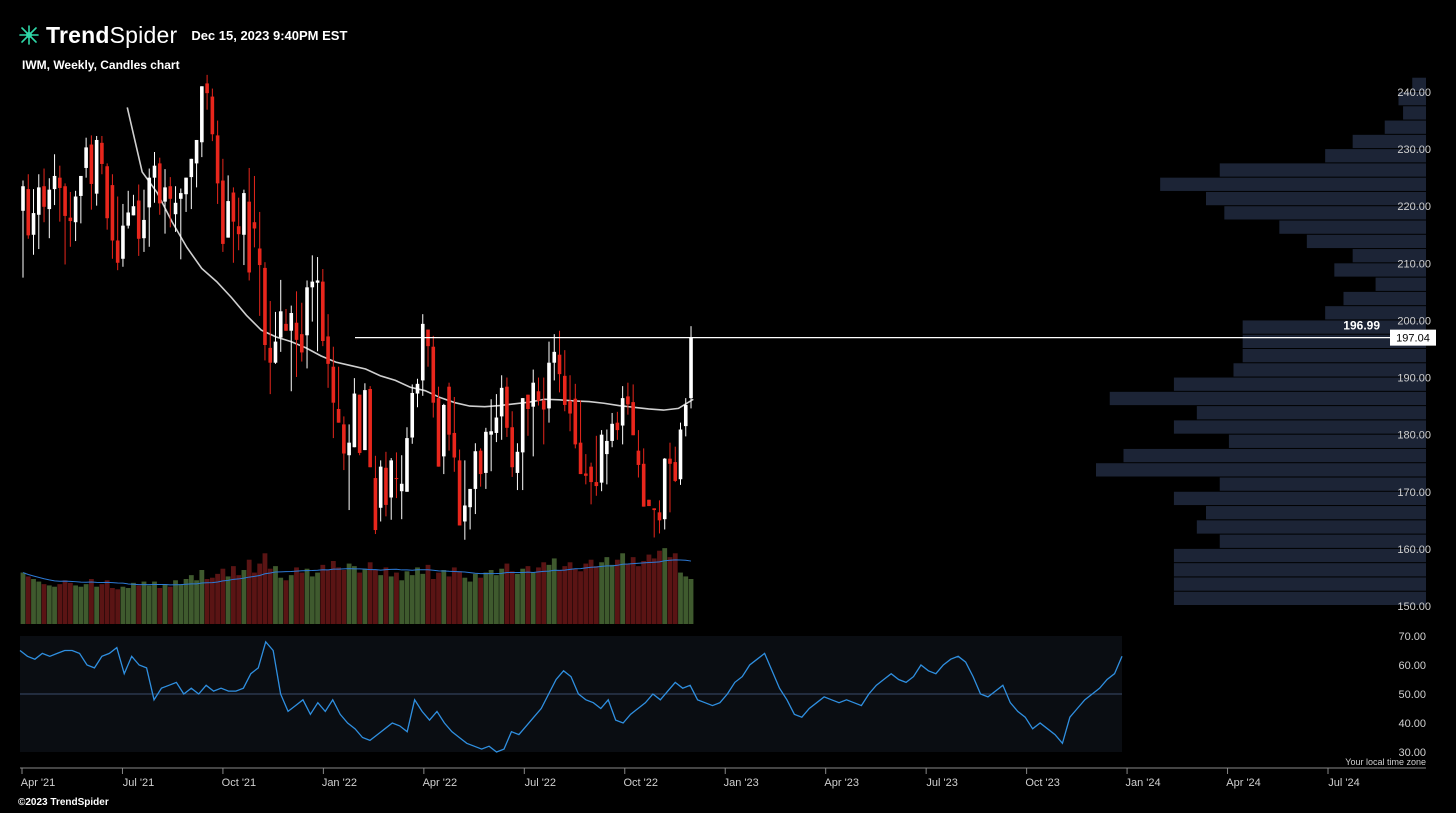 This screenshot has height=813, width=1456. What do you see at coordinates (895, 332) in the screenshot?
I see `horizontal-level: 196.99 197.04` at bounding box center [895, 332].